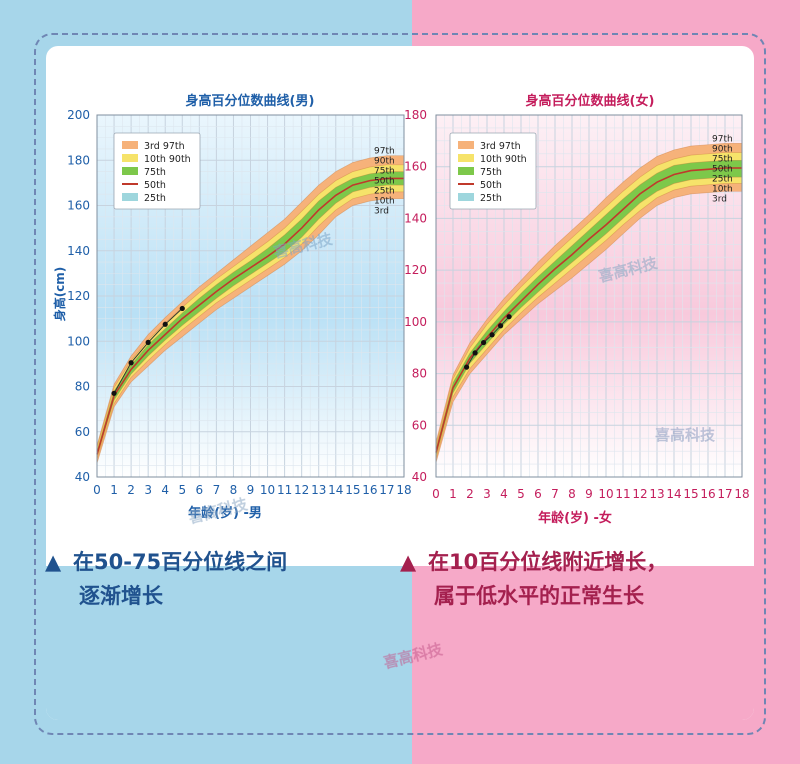 This screenshot has width=800, height=764. Describe the element at coordinates (182, 490) in the screenshot. I see `x-tick-label: 5` at that location.